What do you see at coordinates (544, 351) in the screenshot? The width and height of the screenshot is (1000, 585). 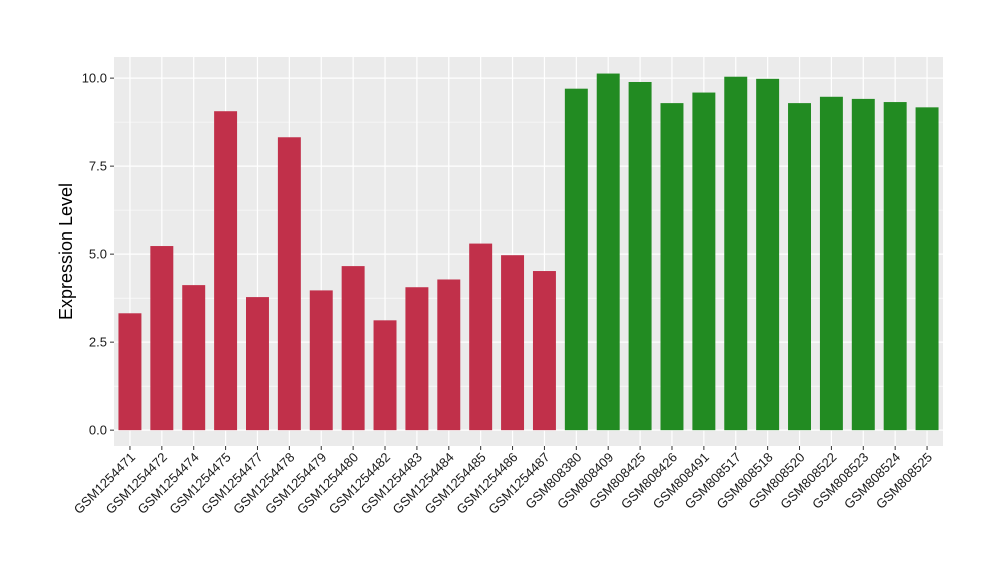 I see `bar-GSM1254487` at bounding box center [544, 351].